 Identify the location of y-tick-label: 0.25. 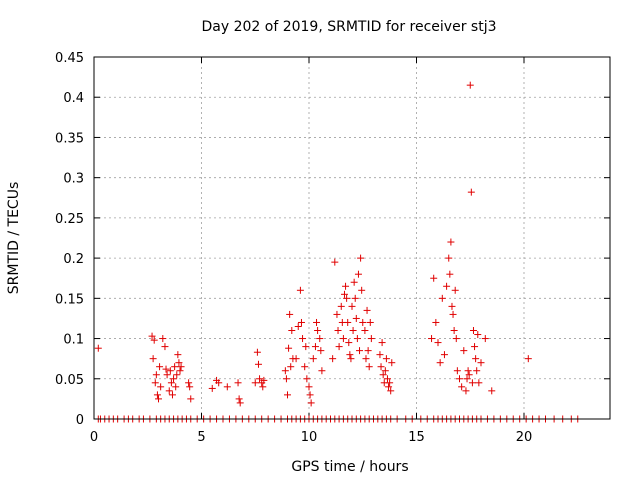
(69, 219).